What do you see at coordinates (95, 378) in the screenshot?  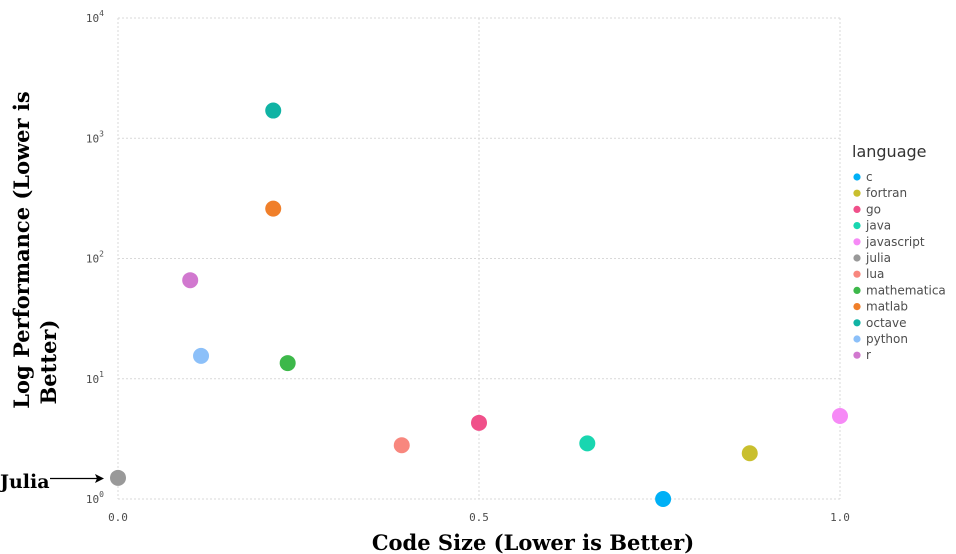 I see `y-tick-label: 10¹` at bounding box center [95, 378].